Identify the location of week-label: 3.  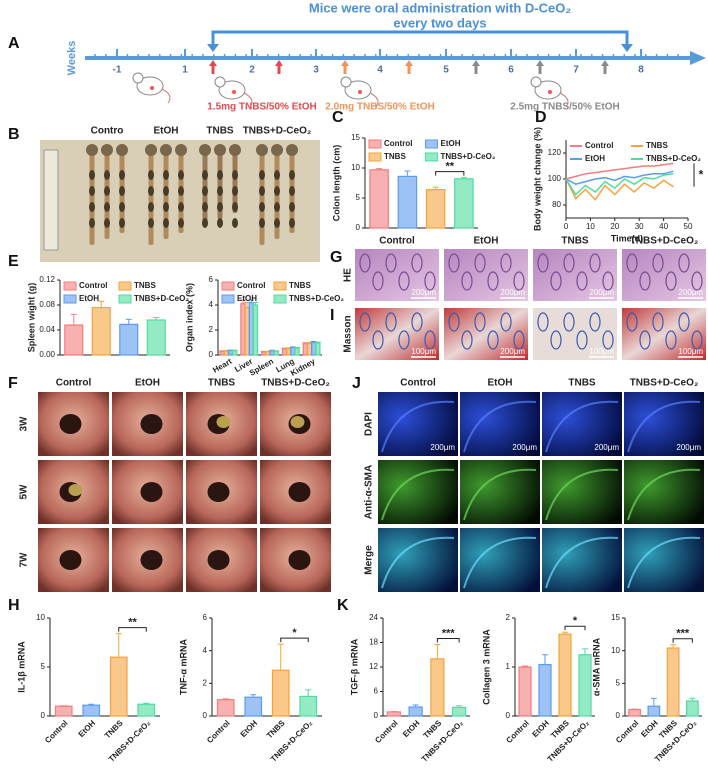
(316, 70).